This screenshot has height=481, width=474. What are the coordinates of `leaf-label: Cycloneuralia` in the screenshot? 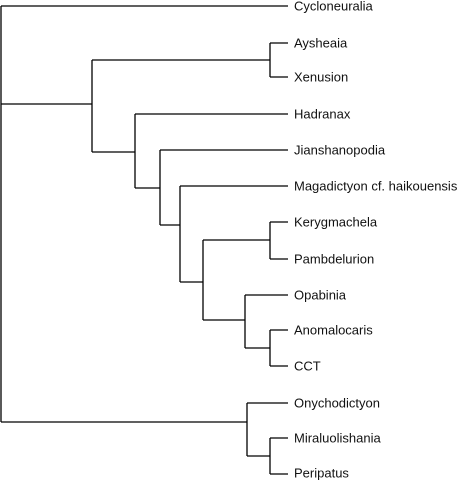 It's located at (334, 6).